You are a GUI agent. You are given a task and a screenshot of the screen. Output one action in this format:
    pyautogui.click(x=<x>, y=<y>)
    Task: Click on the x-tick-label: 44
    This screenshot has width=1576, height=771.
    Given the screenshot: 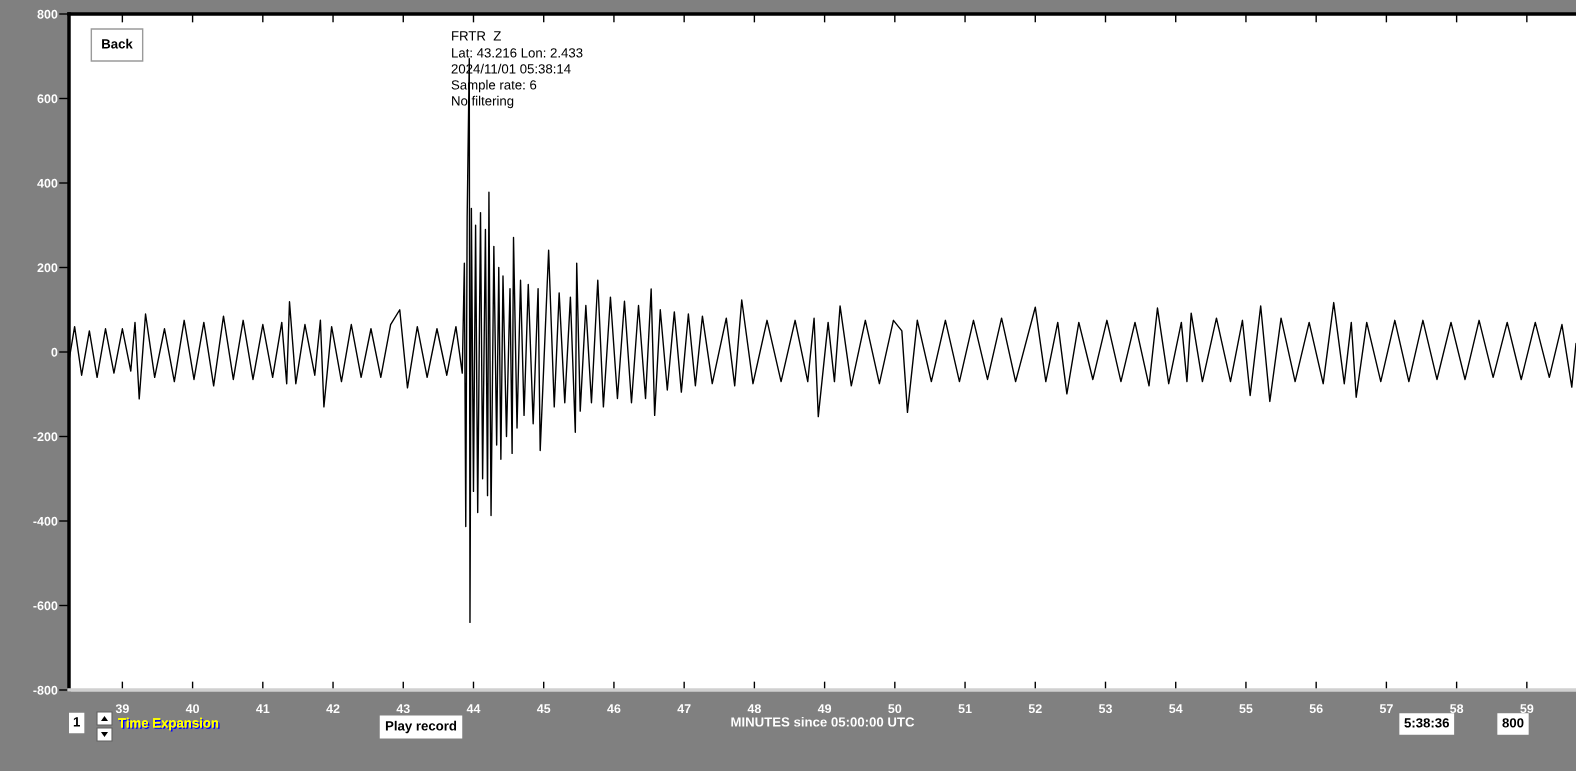 What is the action you would take?
    pyautogui.click(x=473, y=708)
    